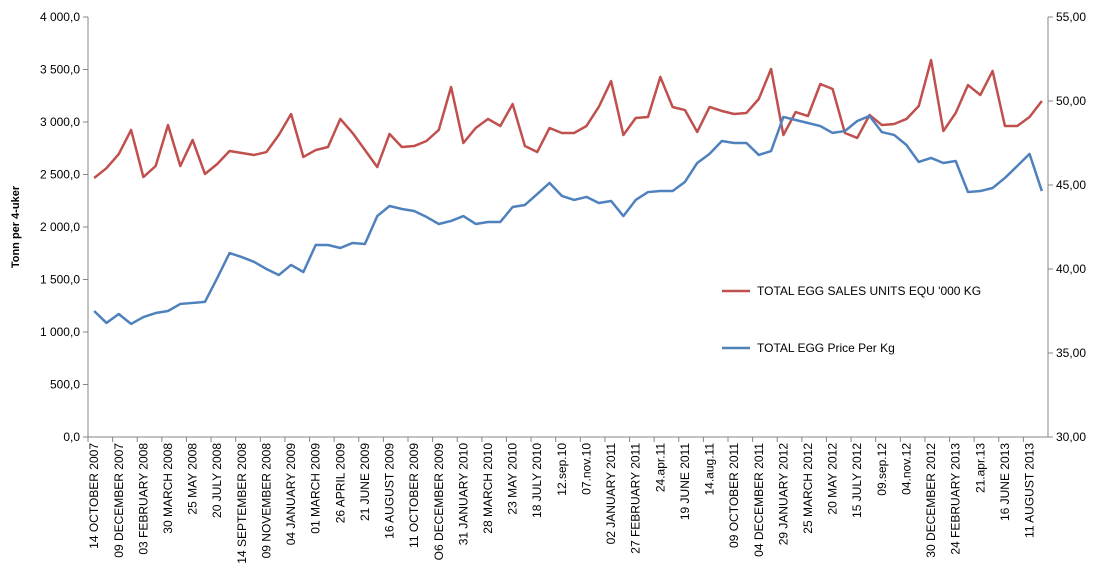 The image size is (1110, 572). What do you see at coordinates (60, 17) in the screenshot?
I see `y-tick-label: 4 000,0` at bounding box center [60, 17].